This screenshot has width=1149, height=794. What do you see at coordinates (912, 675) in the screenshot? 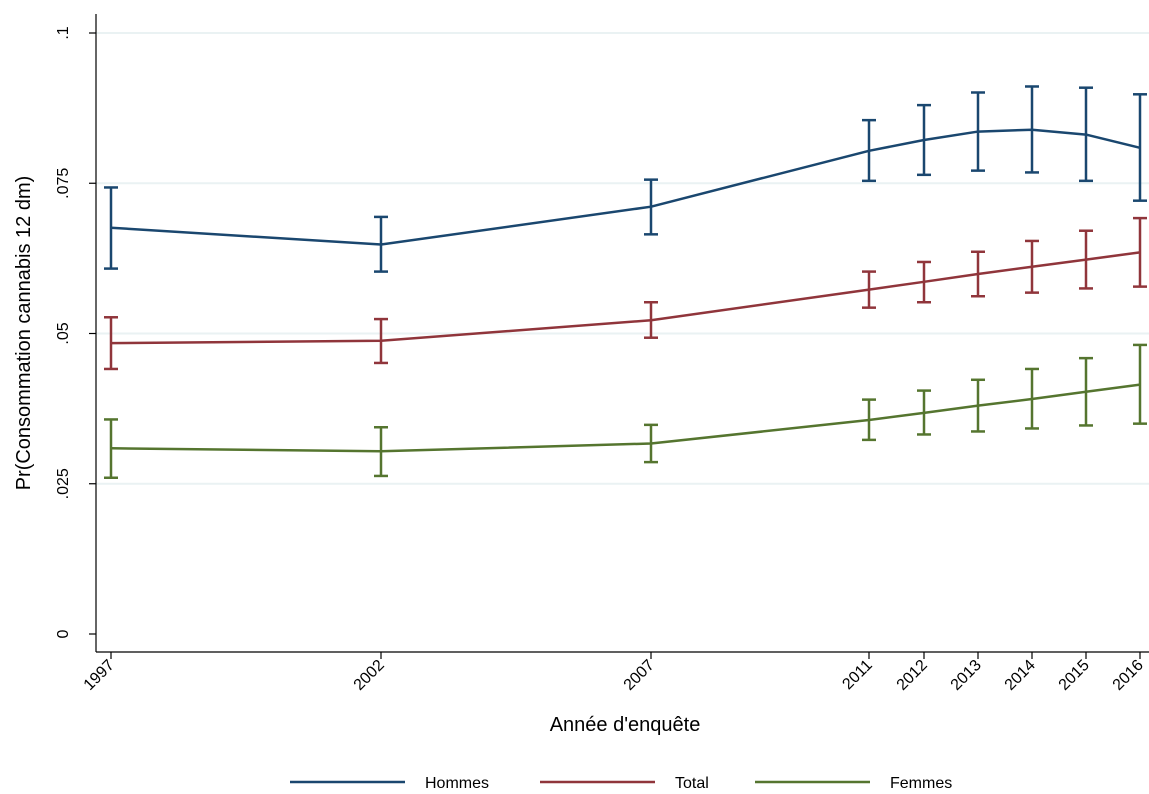
I see `x-tick-label: 2012` at bounding box center [912, 675].